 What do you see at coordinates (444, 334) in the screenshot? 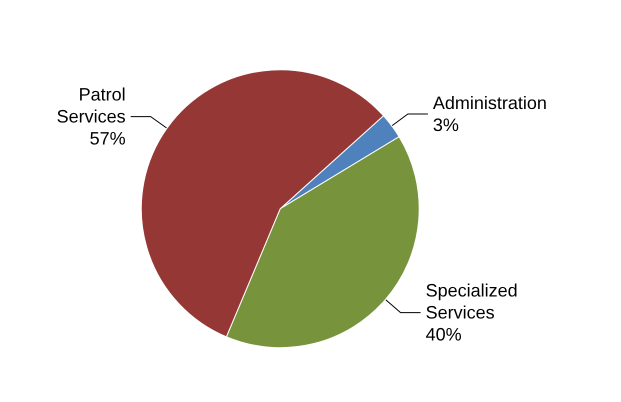
I see `data-label: 40%` at bounding box center [444, 334].